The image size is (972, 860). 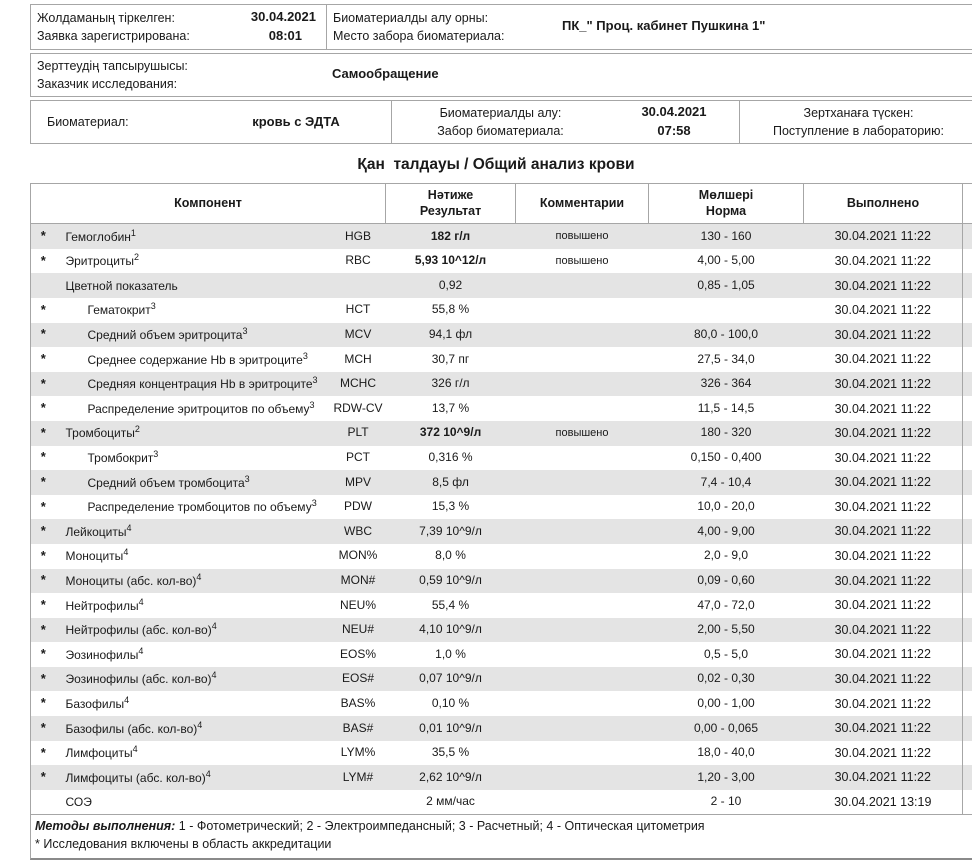 I want to click on component-name: Распределение эритроцитов по объему3, so click(x=193, y=408).